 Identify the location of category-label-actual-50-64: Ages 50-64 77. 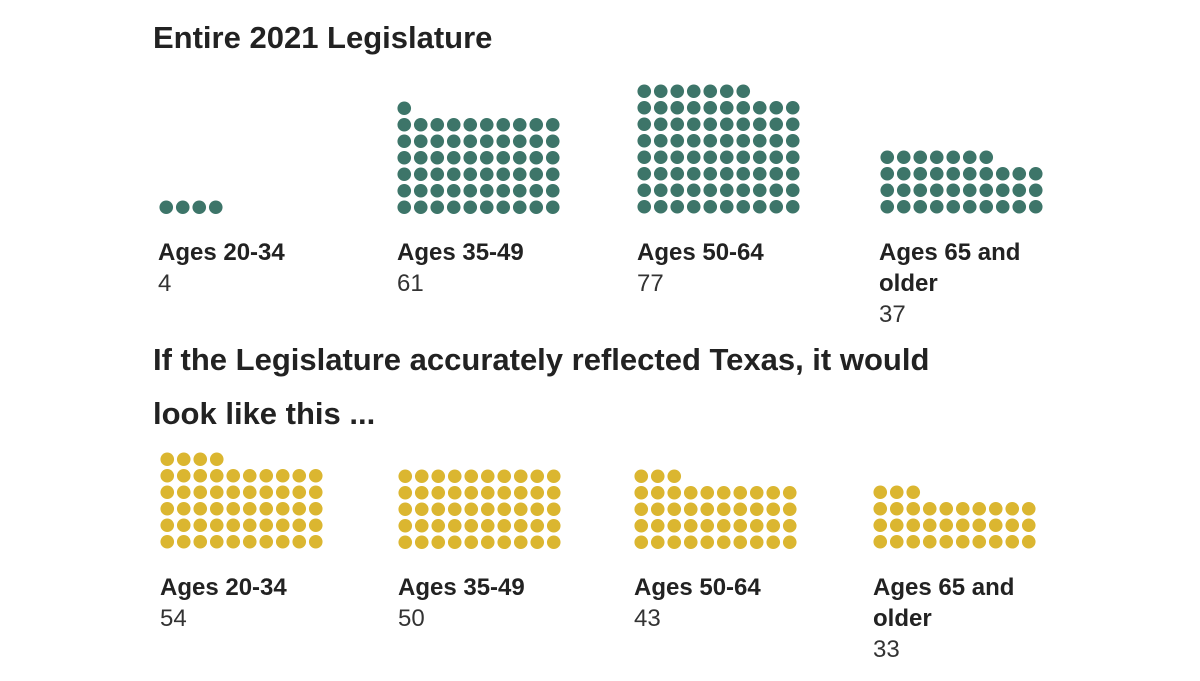
(724, 268).